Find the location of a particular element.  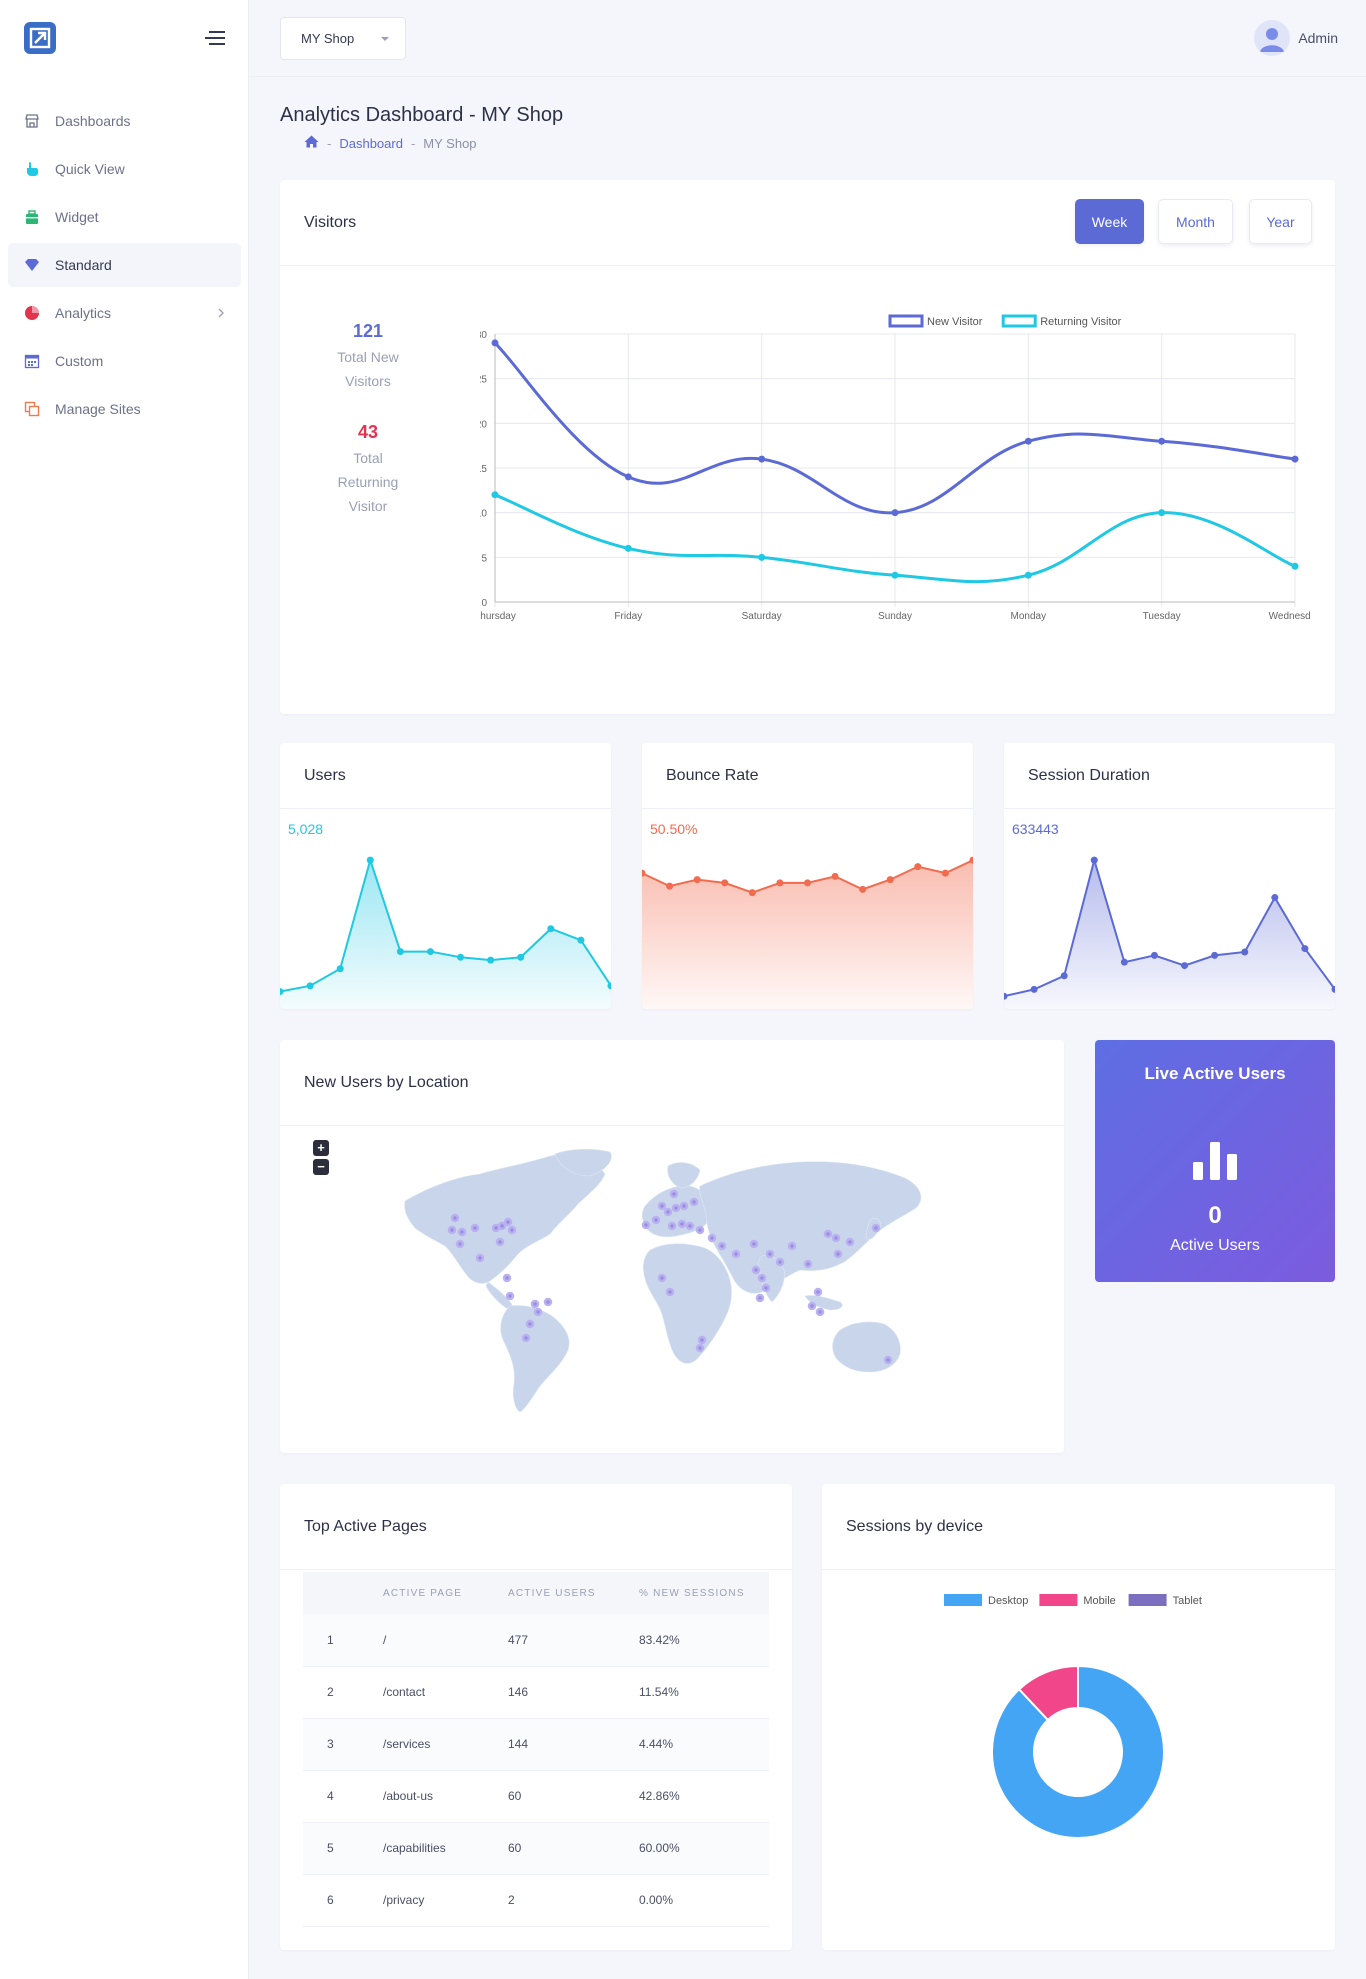

cell-users: 144 is located at coordinates (573, 1744).